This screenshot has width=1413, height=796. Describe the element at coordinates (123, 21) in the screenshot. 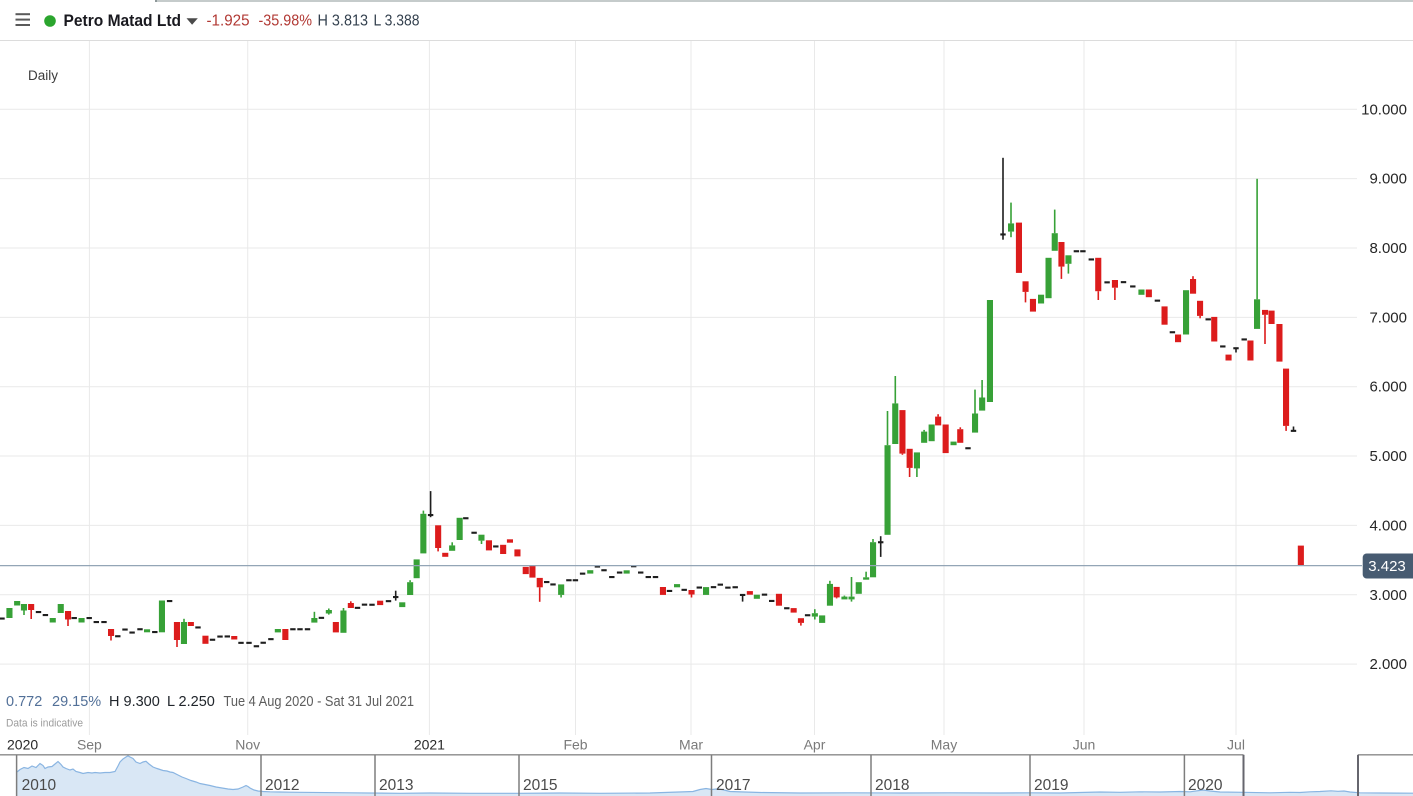

I see `svg-text: Petro Matad Ltd` at that location.